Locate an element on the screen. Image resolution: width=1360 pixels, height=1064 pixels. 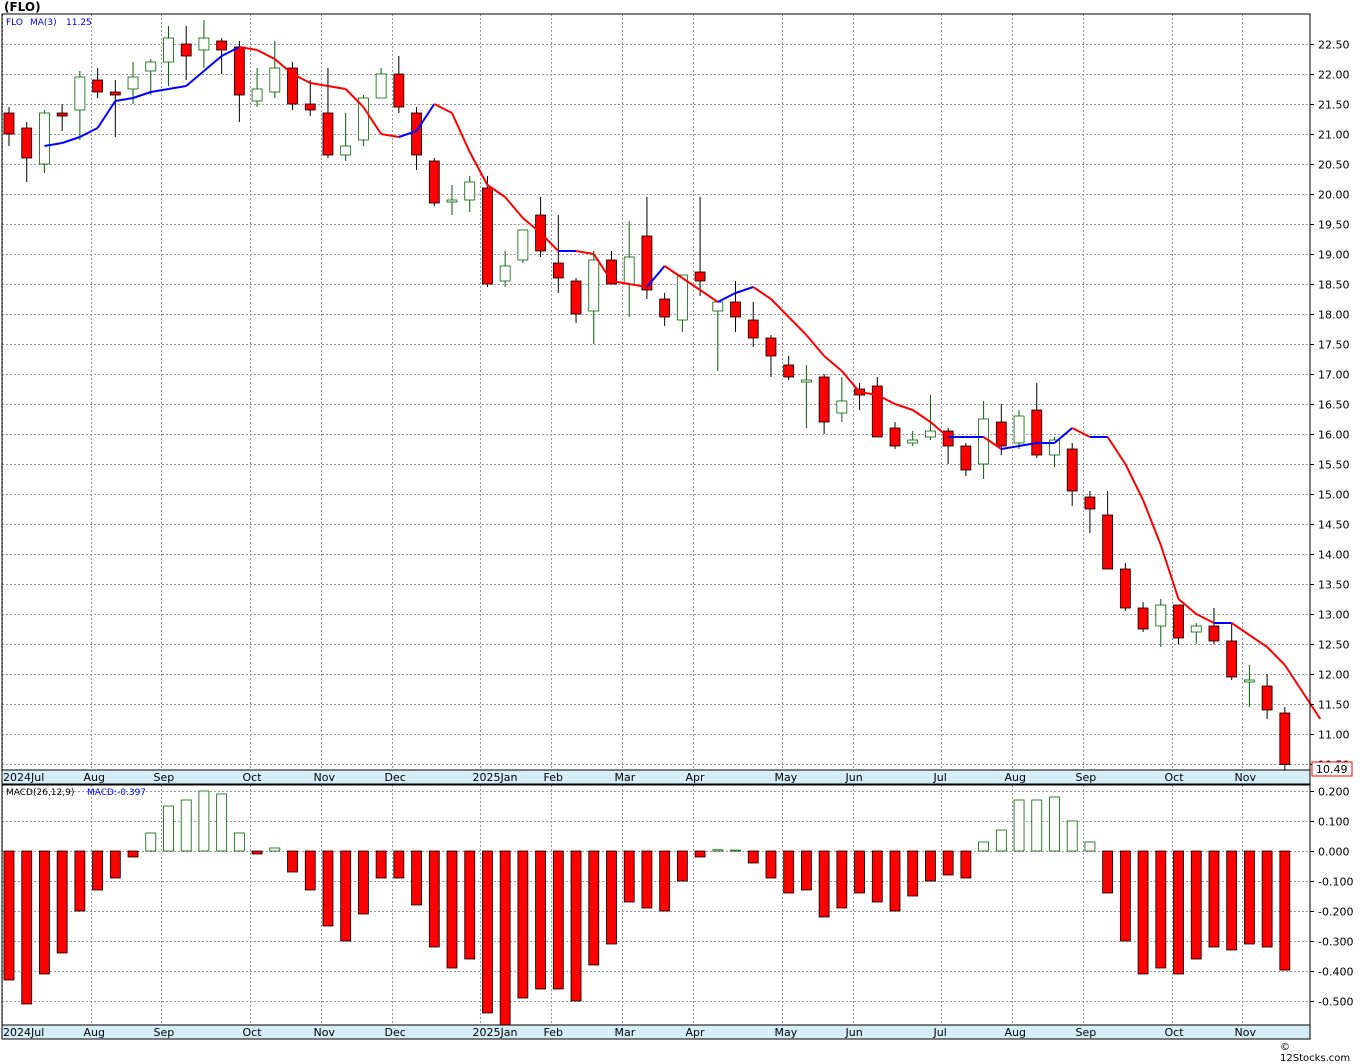
macd-x-tick-label: Dec is located at coordinates (395, 1032).